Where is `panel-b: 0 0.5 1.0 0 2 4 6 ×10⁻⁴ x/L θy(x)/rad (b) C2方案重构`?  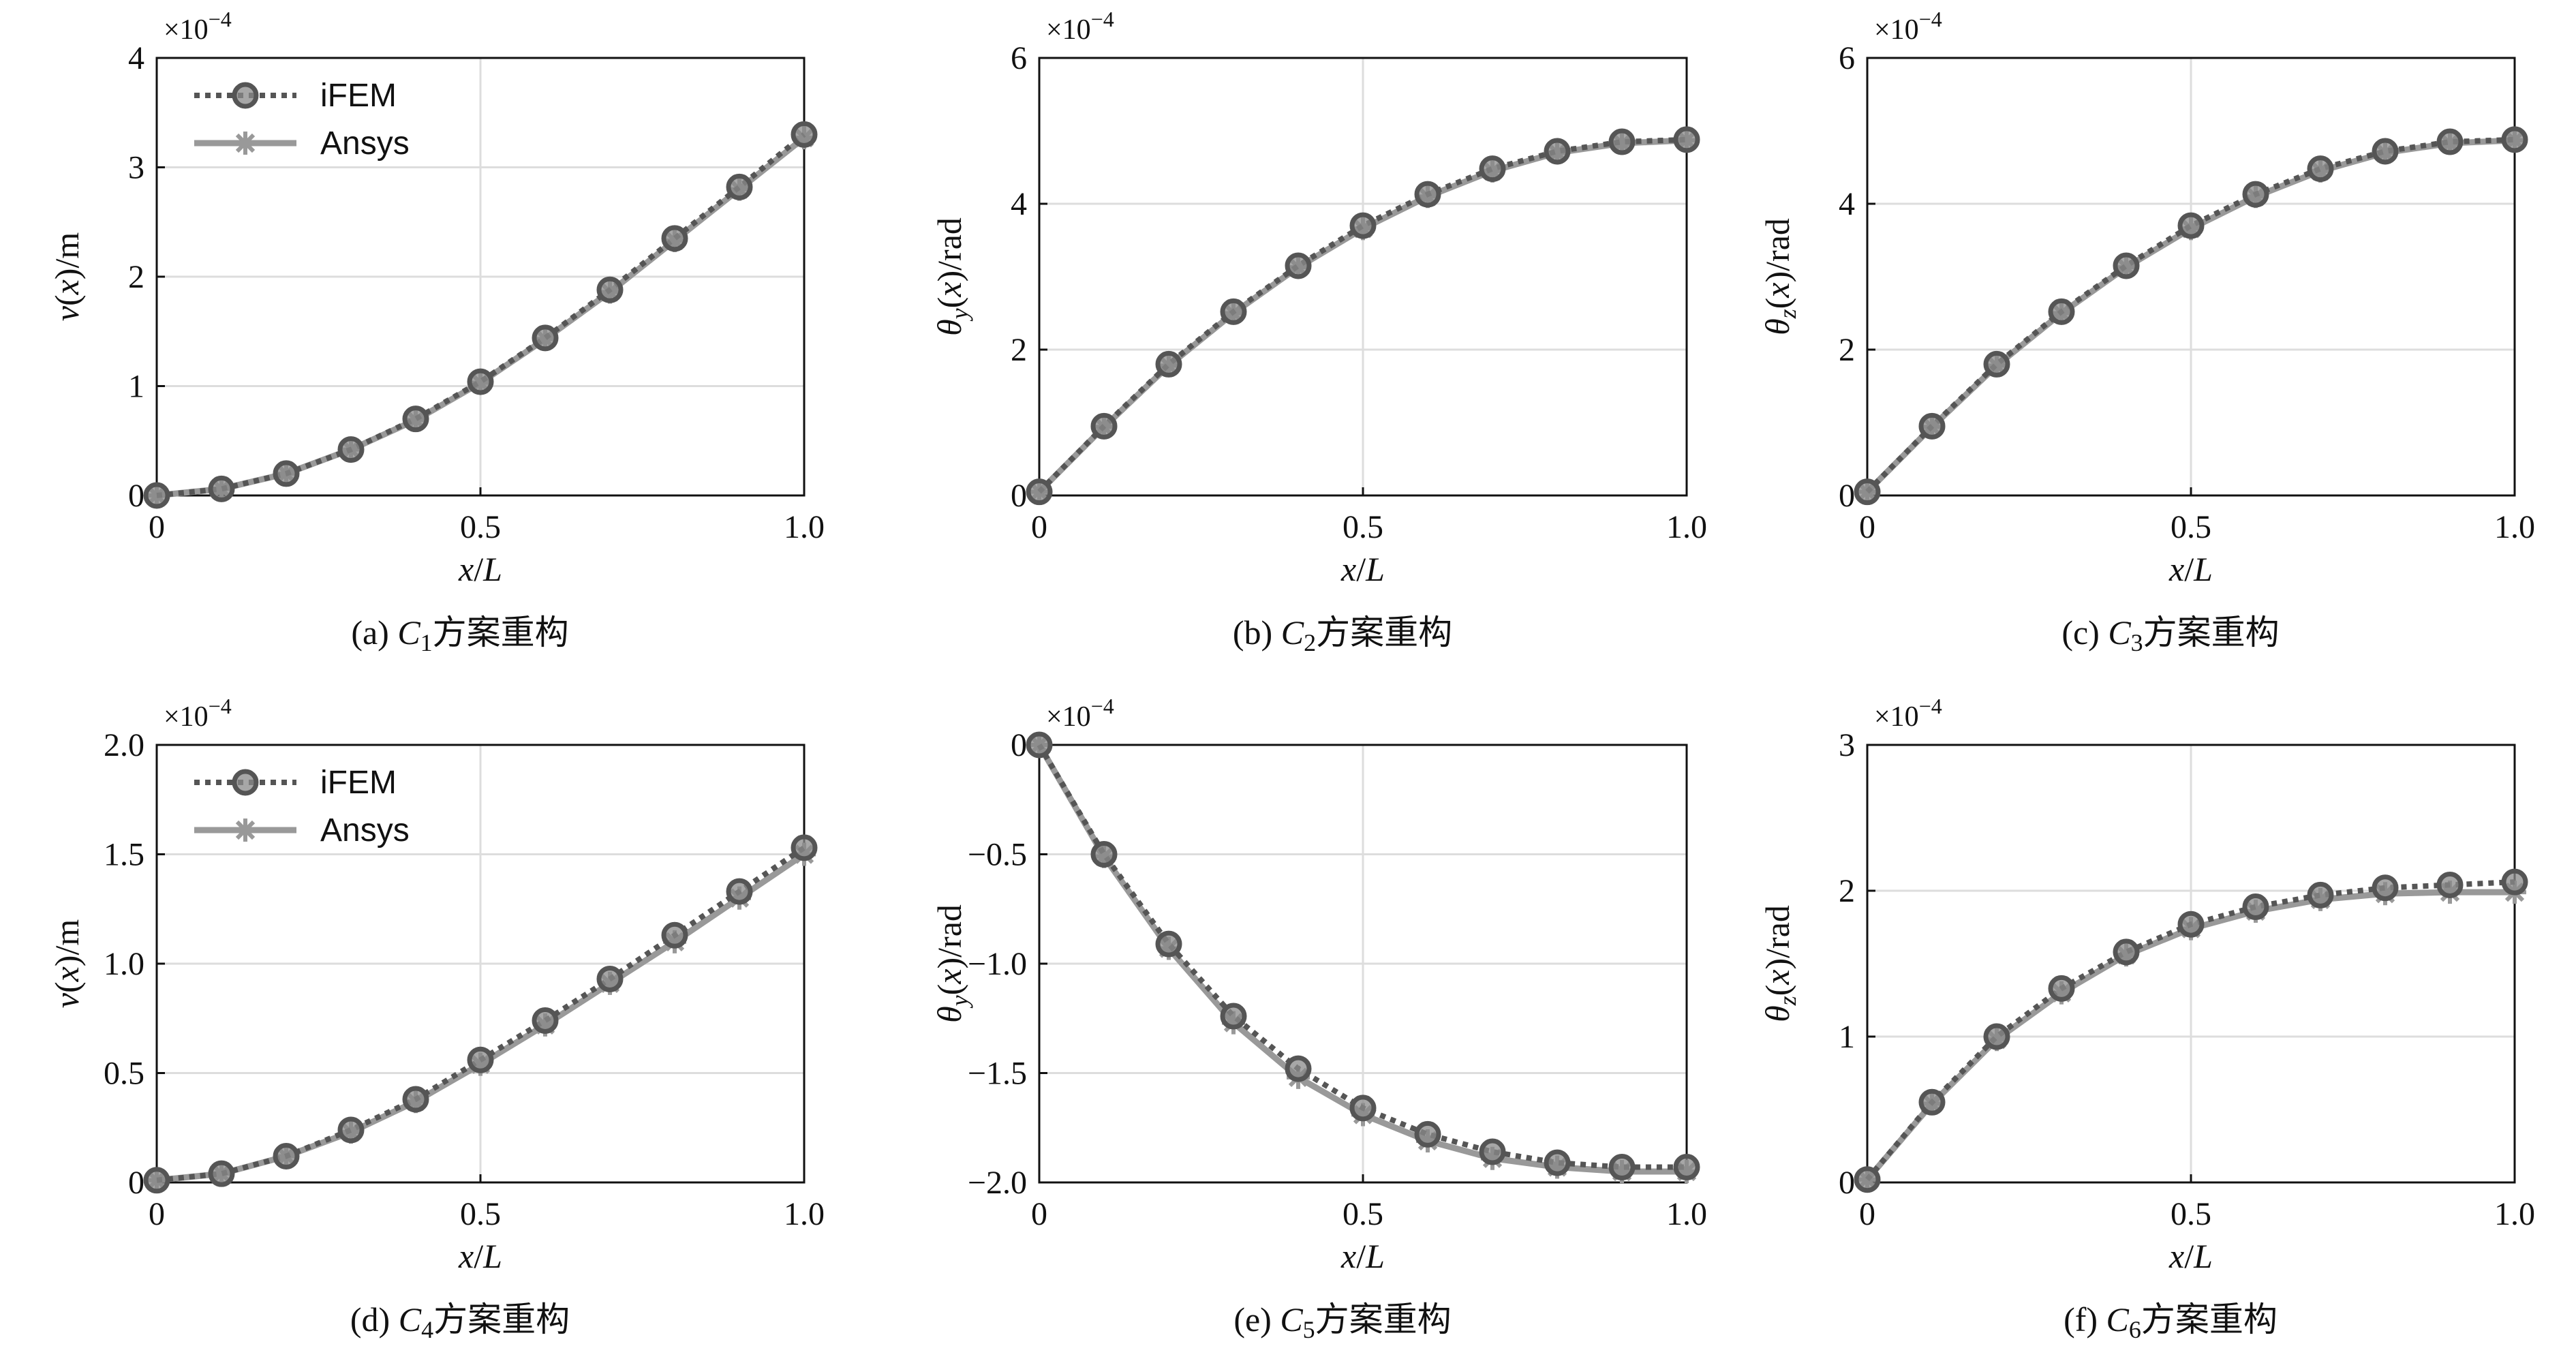 panel-b: 0 0.5 1.0 0 2 4 6 ×10⁻⁴ x/L θy(x)/rad (b) C2方案重构 is located at coordinates (1318, 331).